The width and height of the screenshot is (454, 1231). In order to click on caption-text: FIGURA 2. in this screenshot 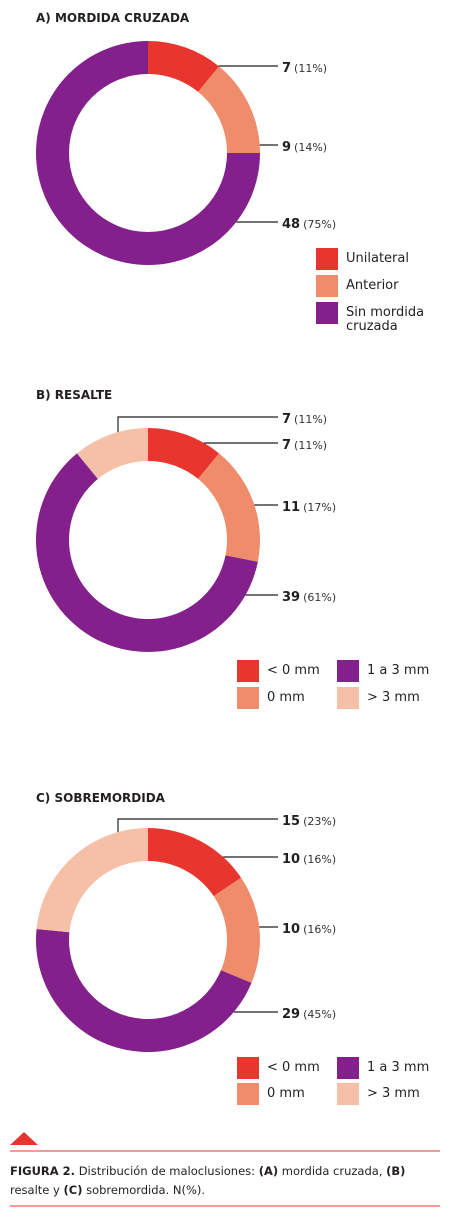, I will do `click(43, 1171)`.